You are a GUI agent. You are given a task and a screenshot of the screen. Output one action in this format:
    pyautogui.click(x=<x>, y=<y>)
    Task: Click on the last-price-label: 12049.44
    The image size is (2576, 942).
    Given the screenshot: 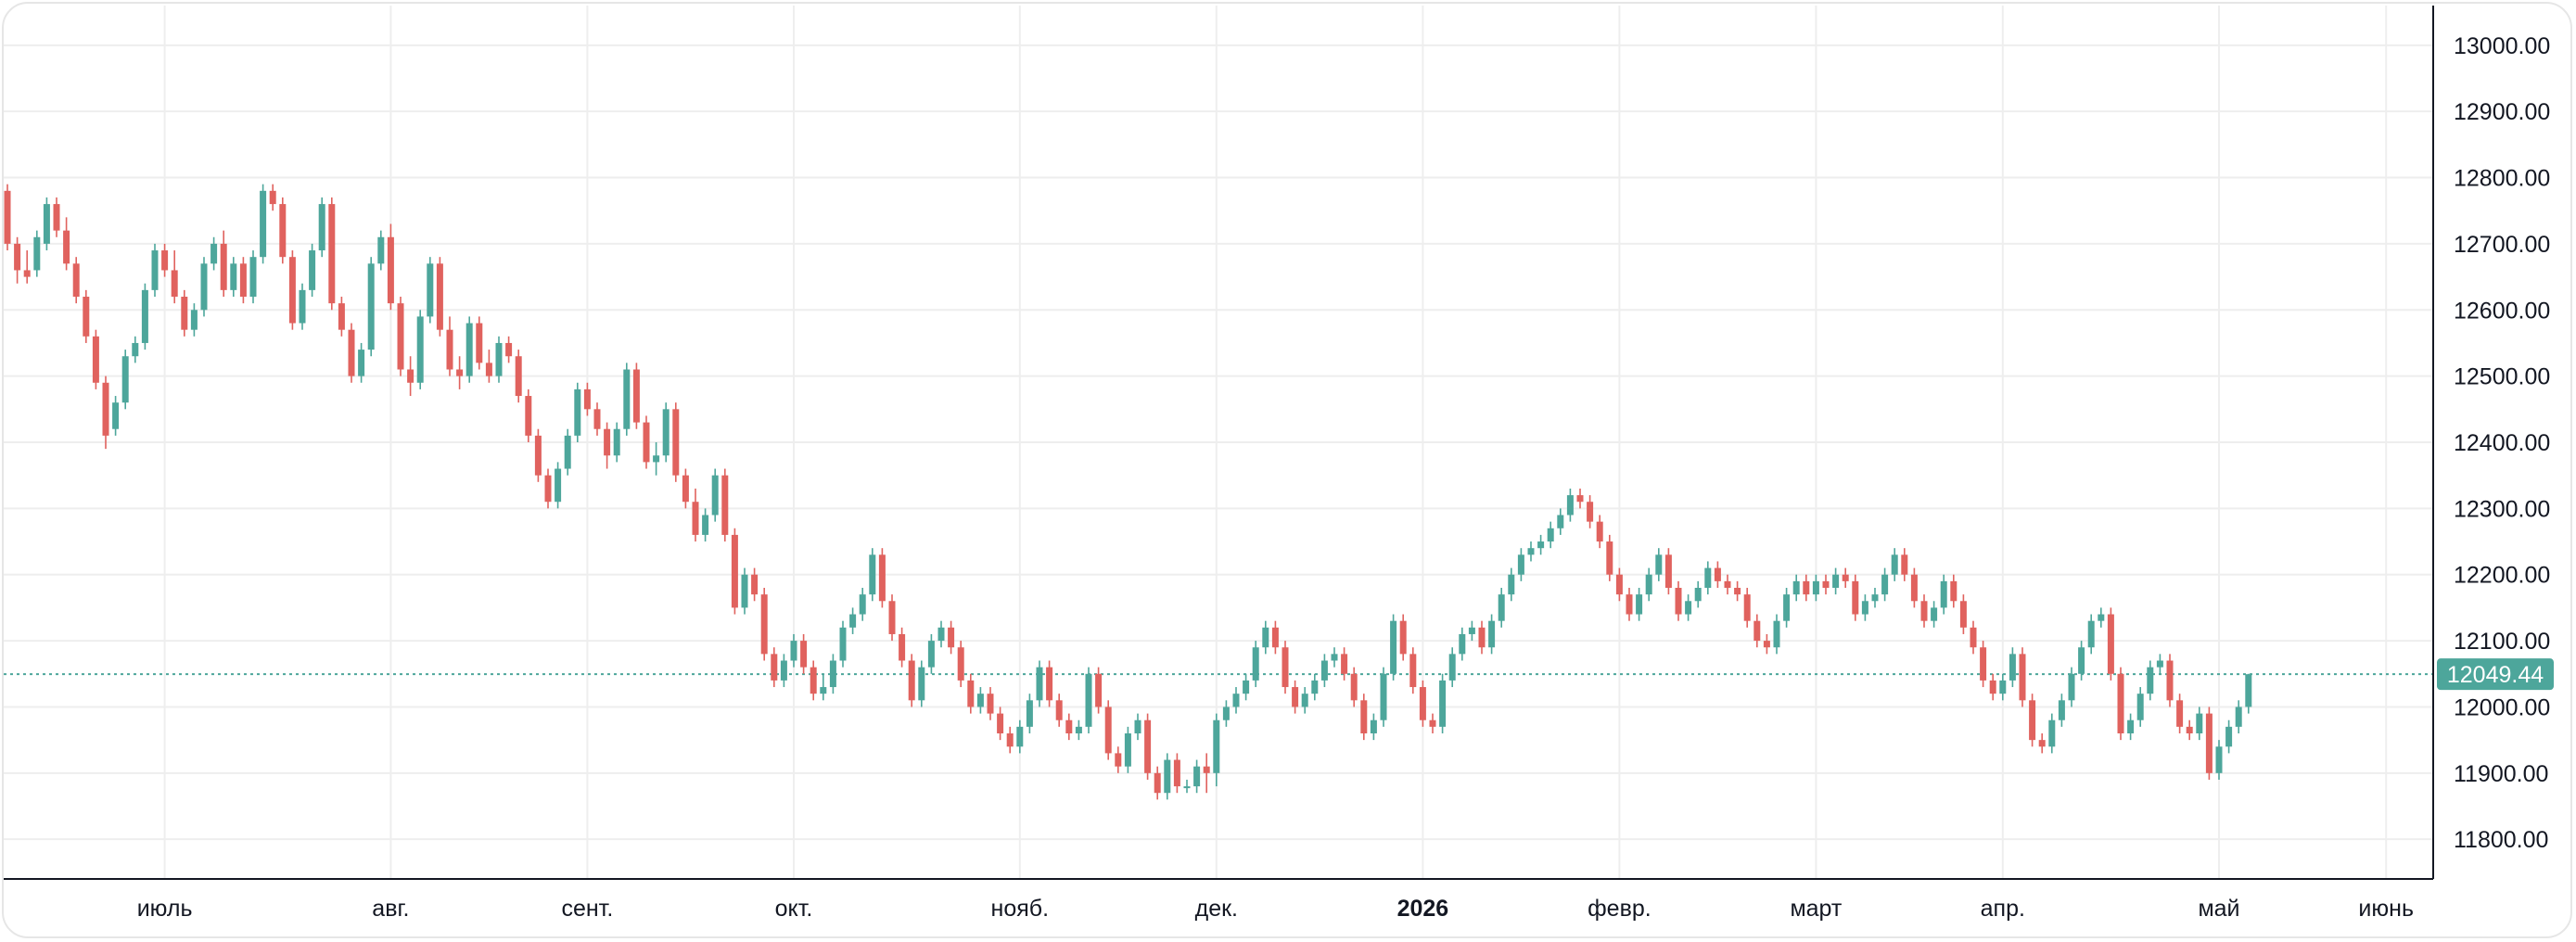 What is the action you would take?
    pyautogui.click(x=2495, y=674)
    